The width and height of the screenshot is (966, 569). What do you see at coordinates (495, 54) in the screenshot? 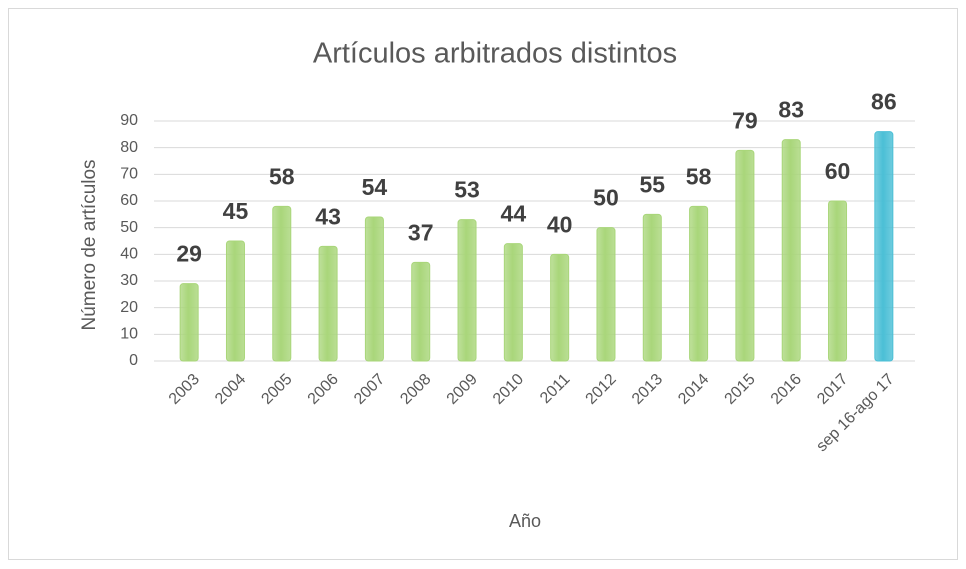
I see `chart-title: Artículos arbitrados distintos` at bounding box center [495, 54].